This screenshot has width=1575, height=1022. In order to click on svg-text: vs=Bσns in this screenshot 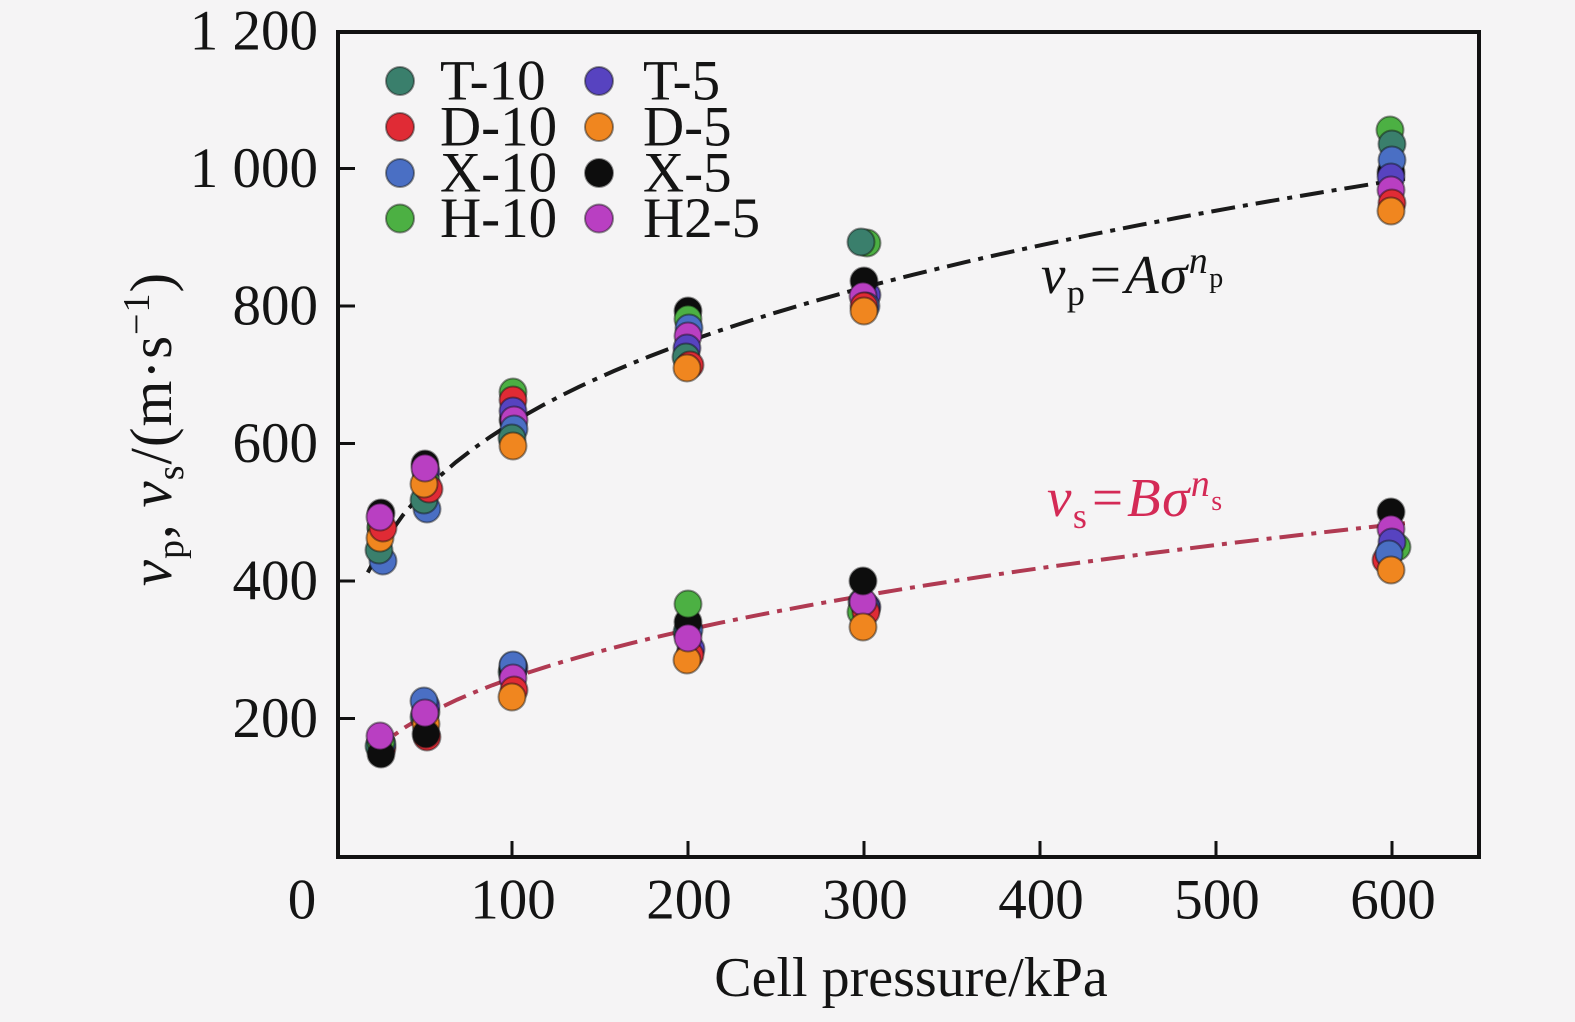, I will do `click(1135, 499)`.